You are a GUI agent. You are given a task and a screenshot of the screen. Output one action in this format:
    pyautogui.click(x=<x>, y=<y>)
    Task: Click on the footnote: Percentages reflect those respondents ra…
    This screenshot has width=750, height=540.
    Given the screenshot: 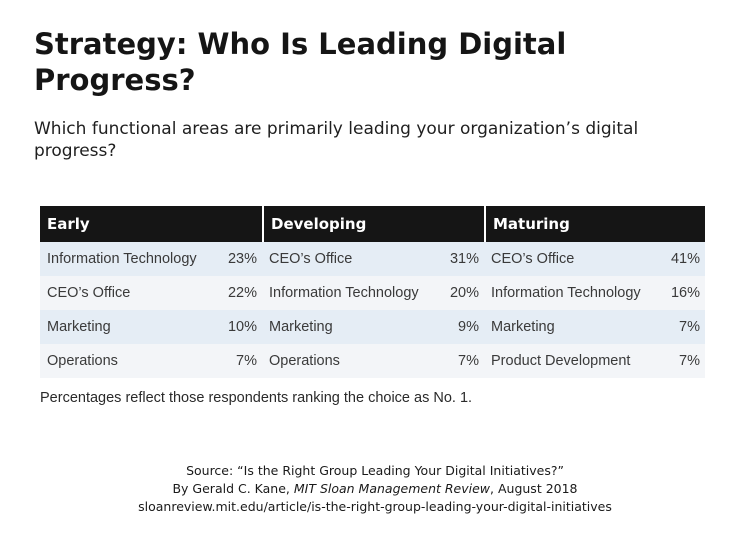 What is the action you would take?
    pyautogui.click(x=256, y=398)
    